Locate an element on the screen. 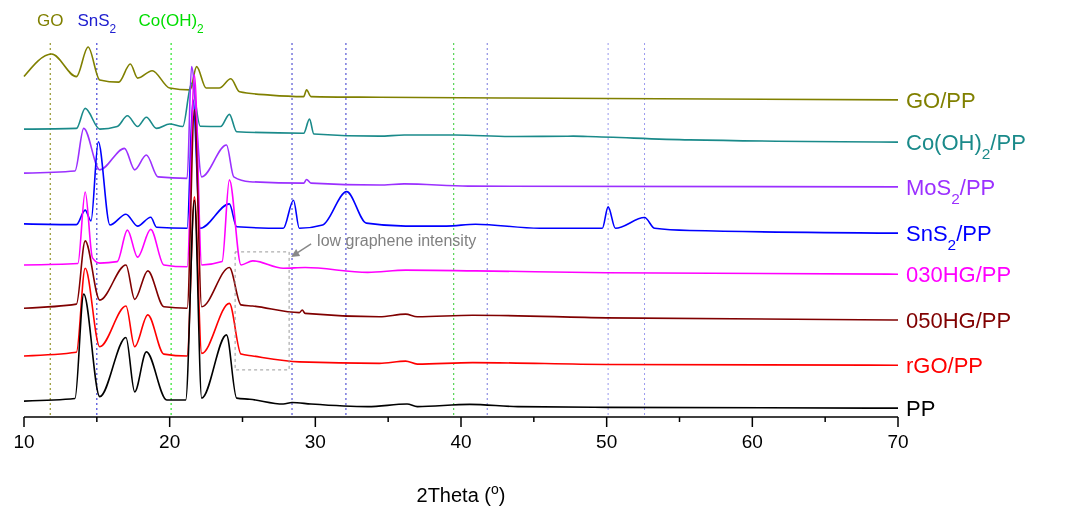 The height and width of the screenshot is (515, 1067). series-label: rGO/PP is located at coordinates (945, 366).